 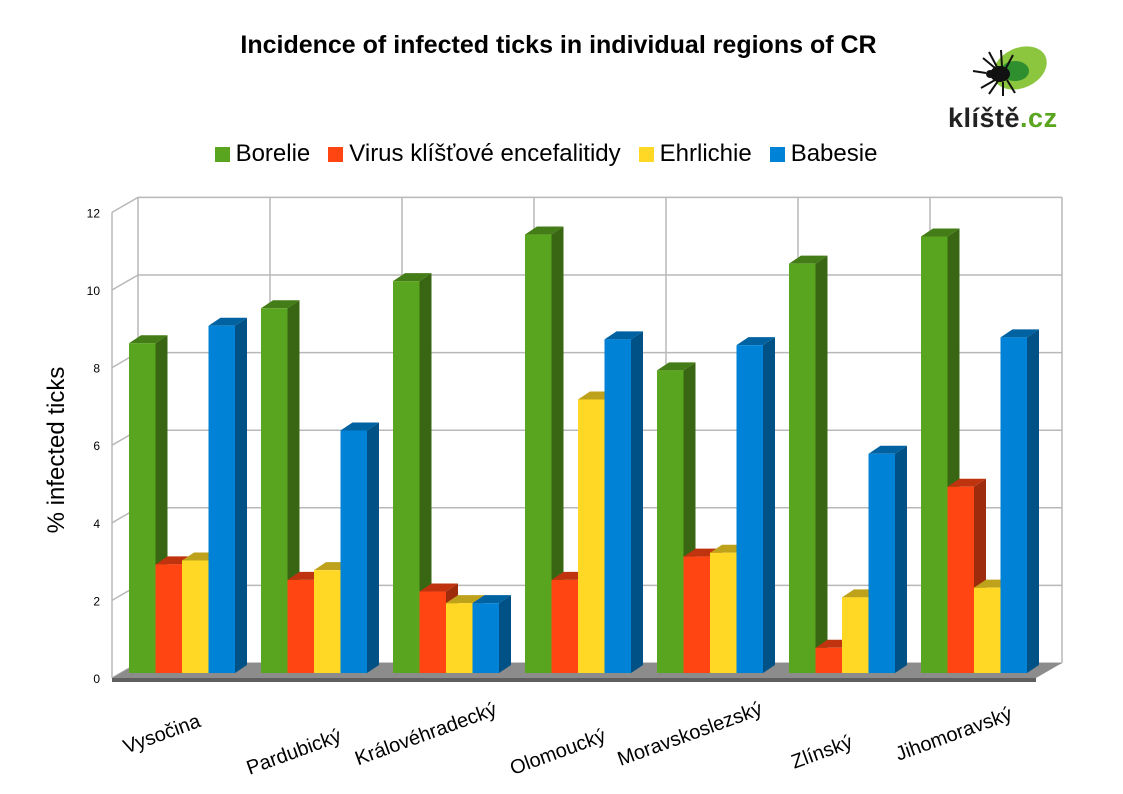 I want to click on x-tick-label: Olomoucký, so click(x=558, y=752).